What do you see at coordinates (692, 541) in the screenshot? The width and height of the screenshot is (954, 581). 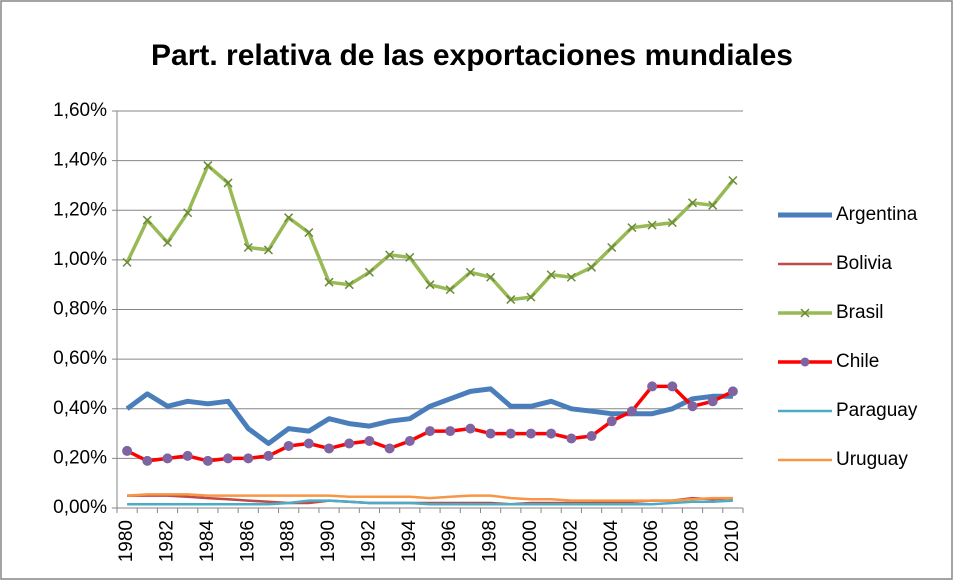 I see `x-tick-label: 2008` at bounding box center [692, 541].